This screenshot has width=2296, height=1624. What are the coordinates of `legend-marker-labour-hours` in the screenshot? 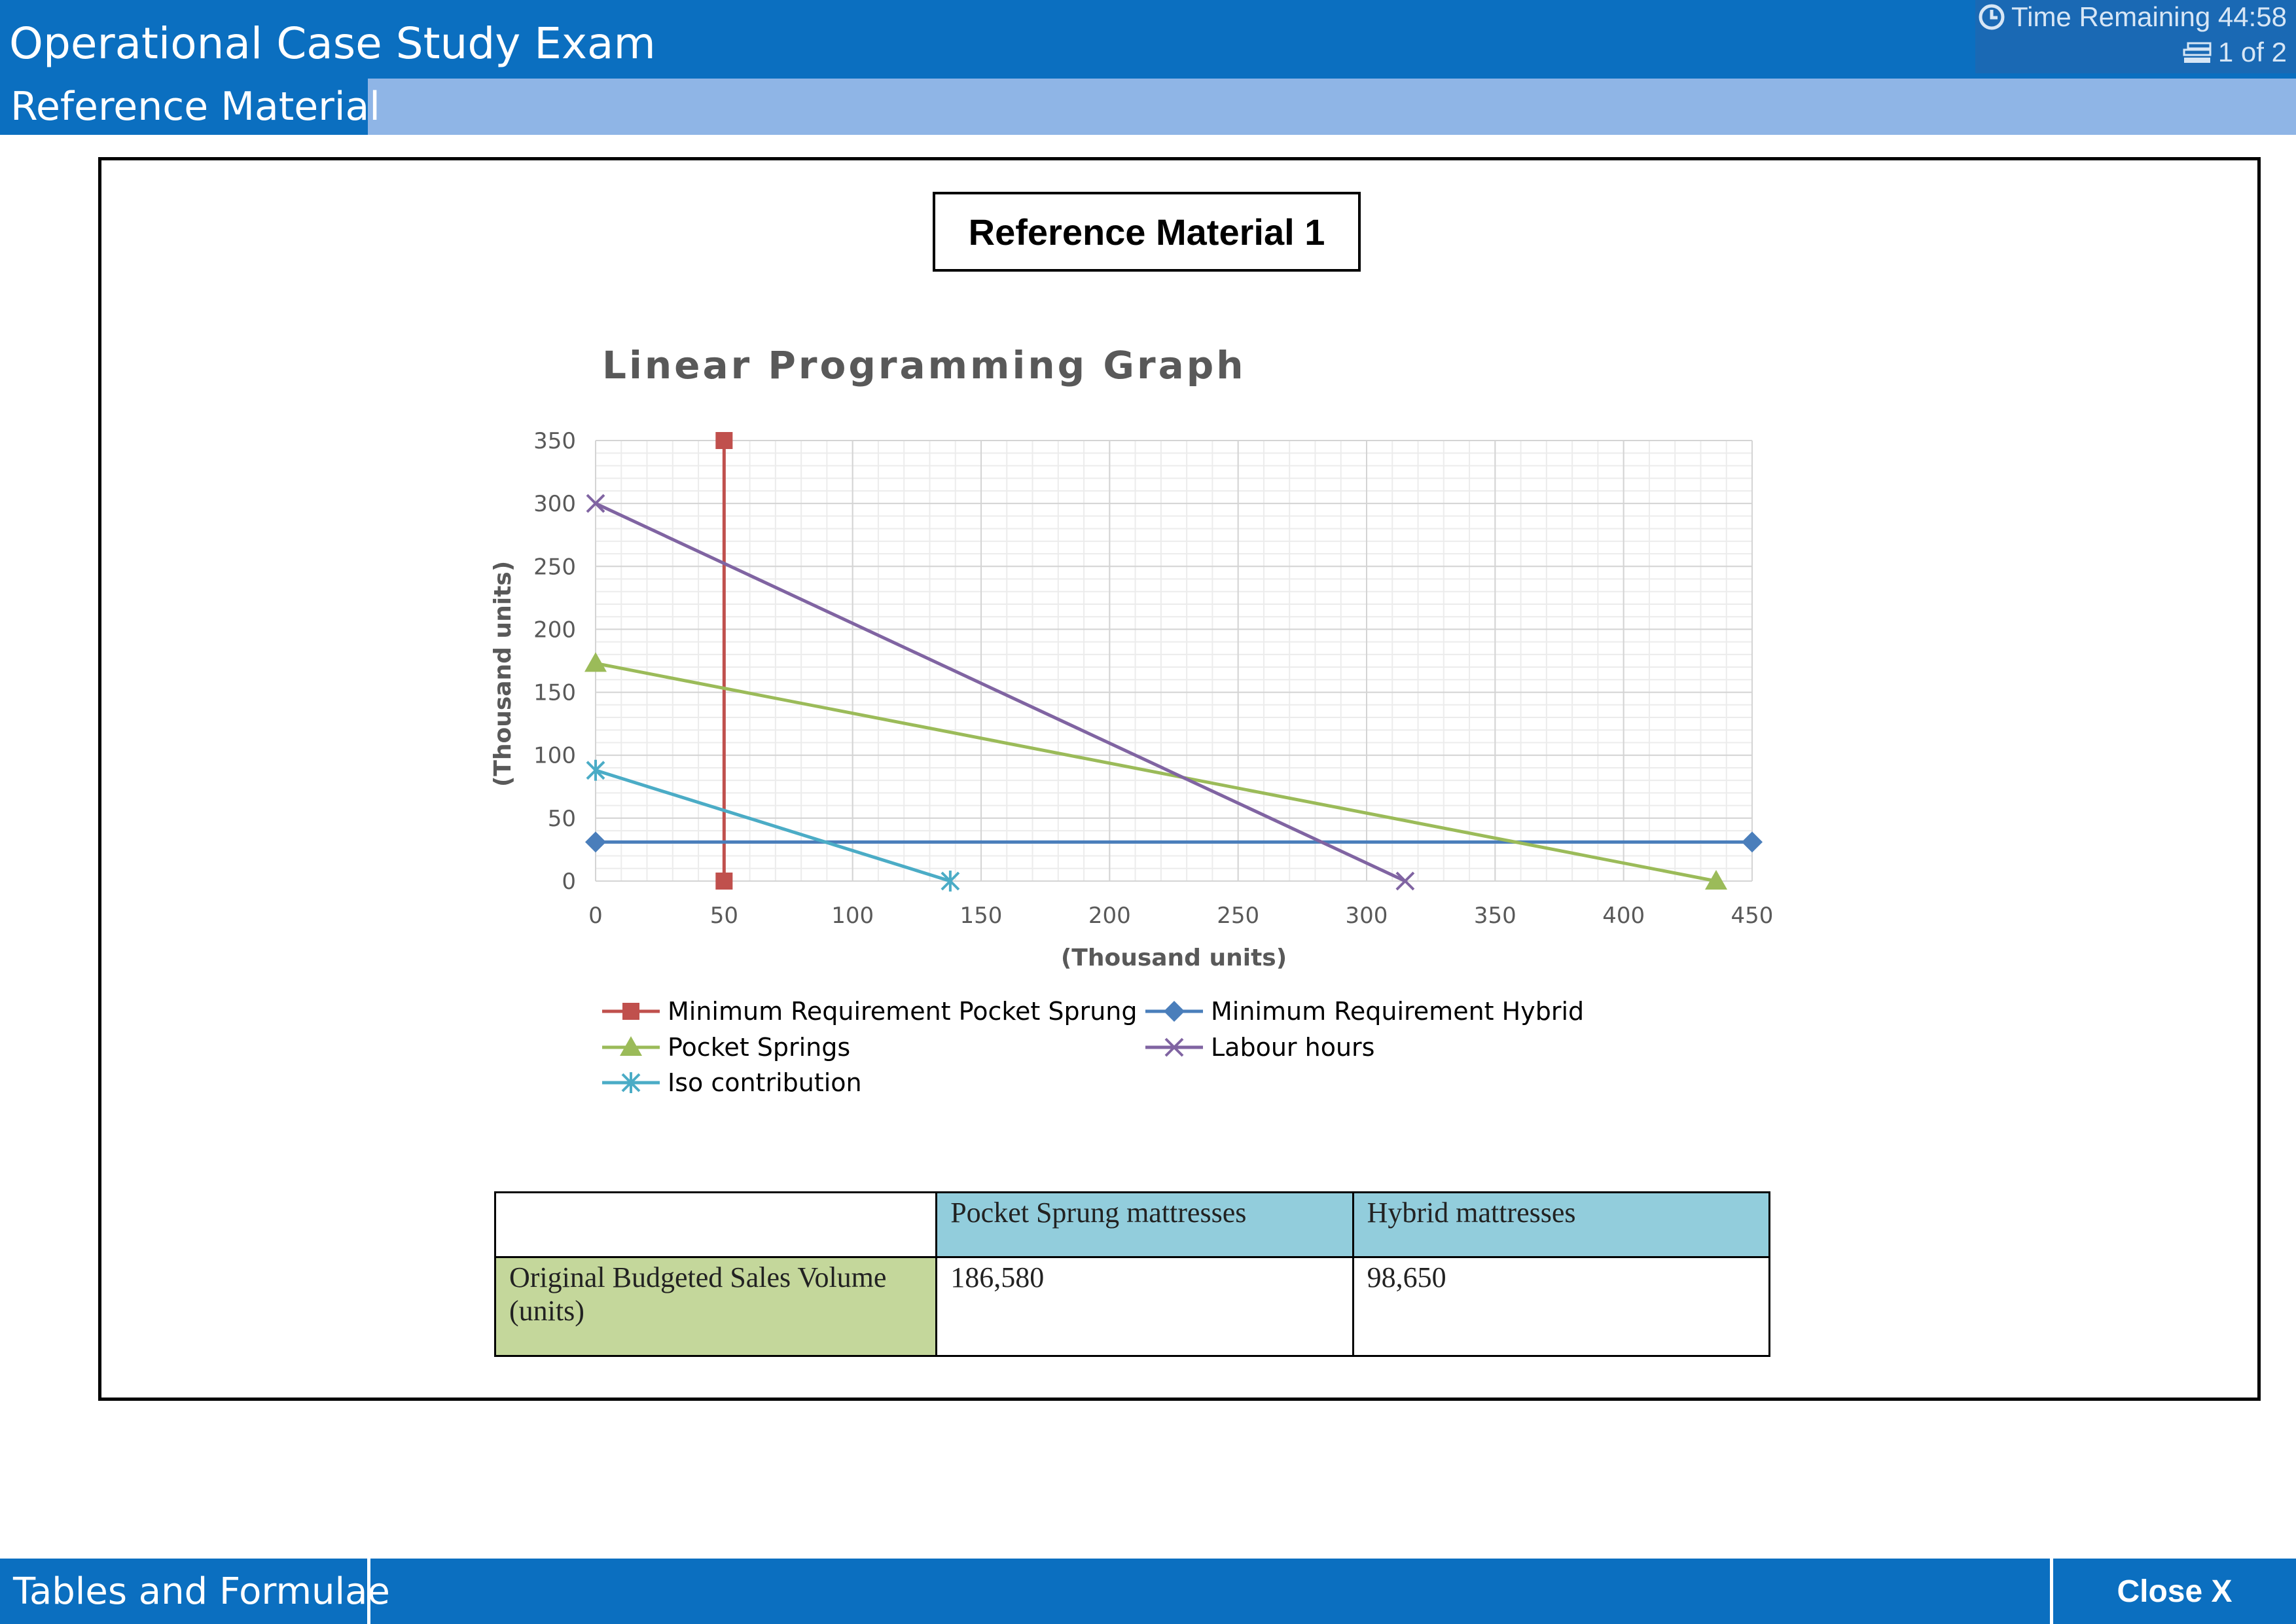 It's located at (1174, 1047).